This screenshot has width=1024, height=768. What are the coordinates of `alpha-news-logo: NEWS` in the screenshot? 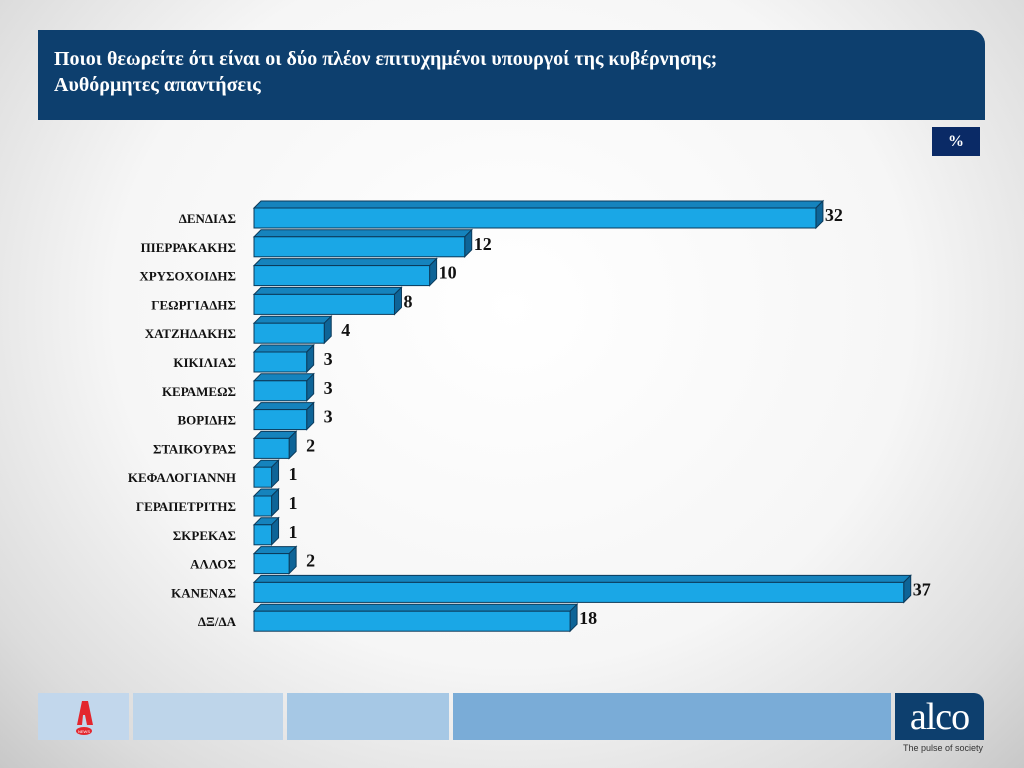 It's located at (83, 716).